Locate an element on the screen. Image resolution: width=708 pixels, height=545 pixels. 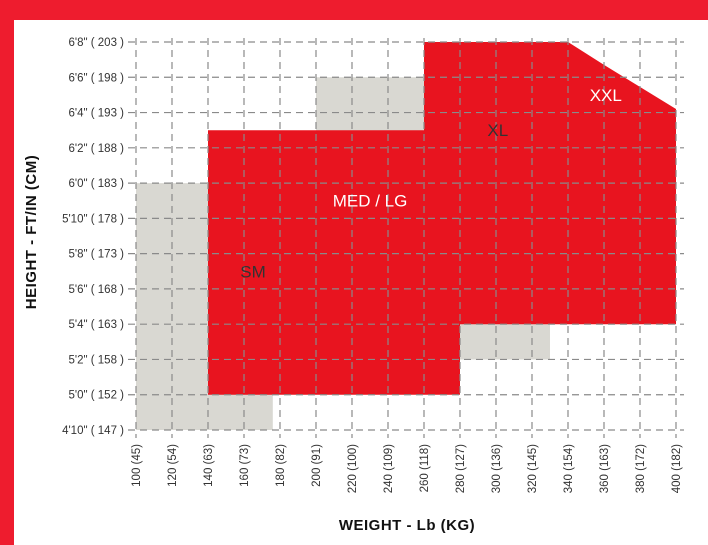
x-tick-label: 100 (45) is located at coordinates (137, 465).